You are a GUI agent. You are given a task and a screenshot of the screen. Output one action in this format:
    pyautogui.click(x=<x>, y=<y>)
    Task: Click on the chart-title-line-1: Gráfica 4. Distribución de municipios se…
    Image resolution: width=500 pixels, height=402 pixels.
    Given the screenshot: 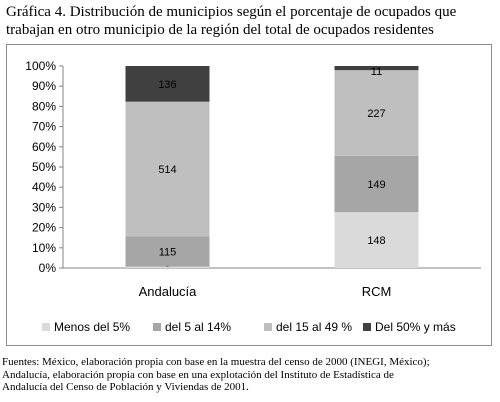 What is the action you would take?
    pyautogui.click(x=231, y=12)
    